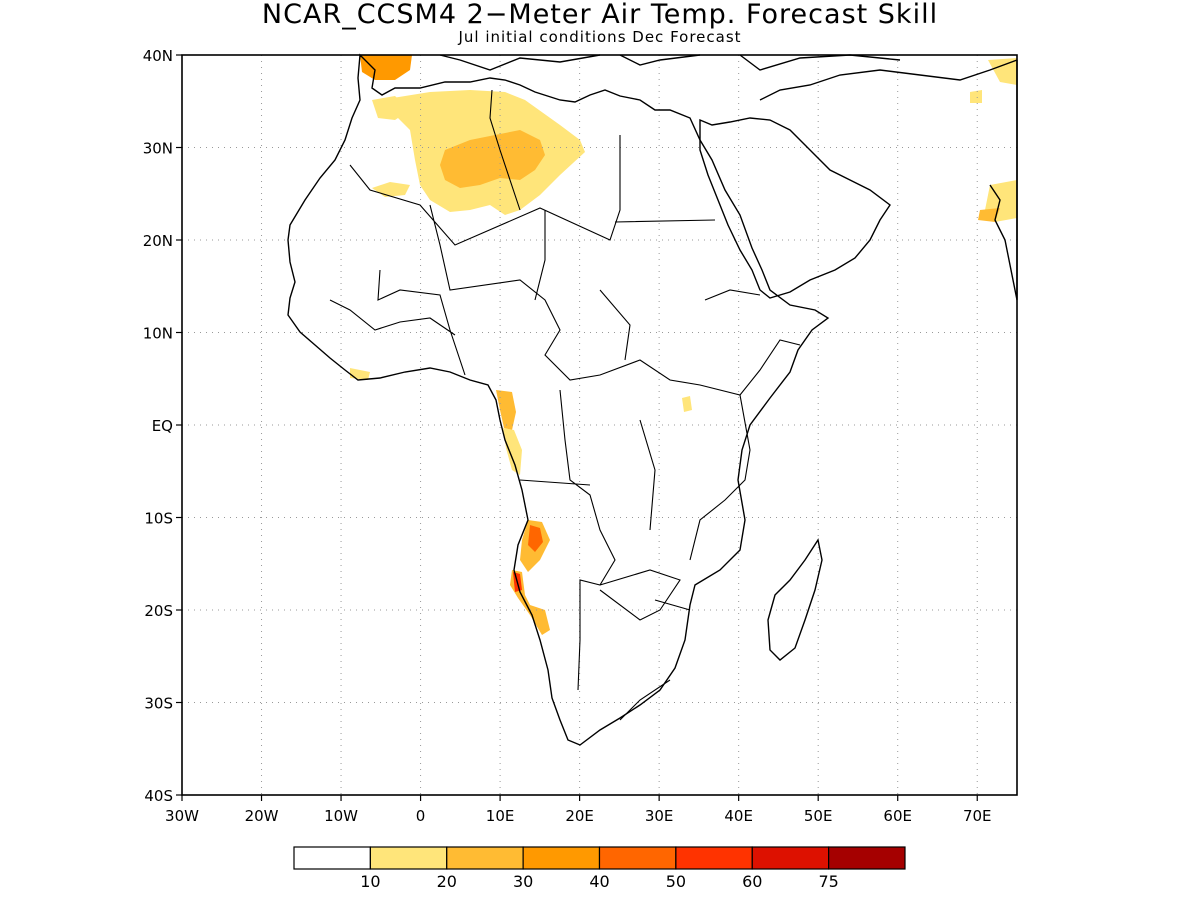 This screenshot has height=900, width=1200. What do you see at coordinates (897, 816) in the screenshot?
I see `lon-label: 60E` at bounding box center [897, 816].